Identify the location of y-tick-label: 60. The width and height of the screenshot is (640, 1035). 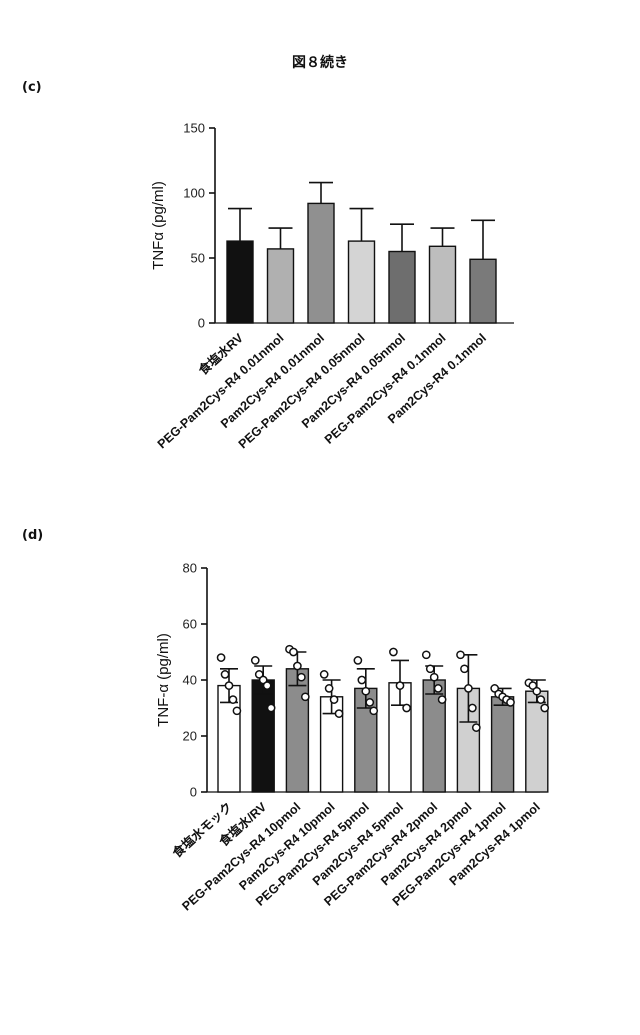
(190, 624).